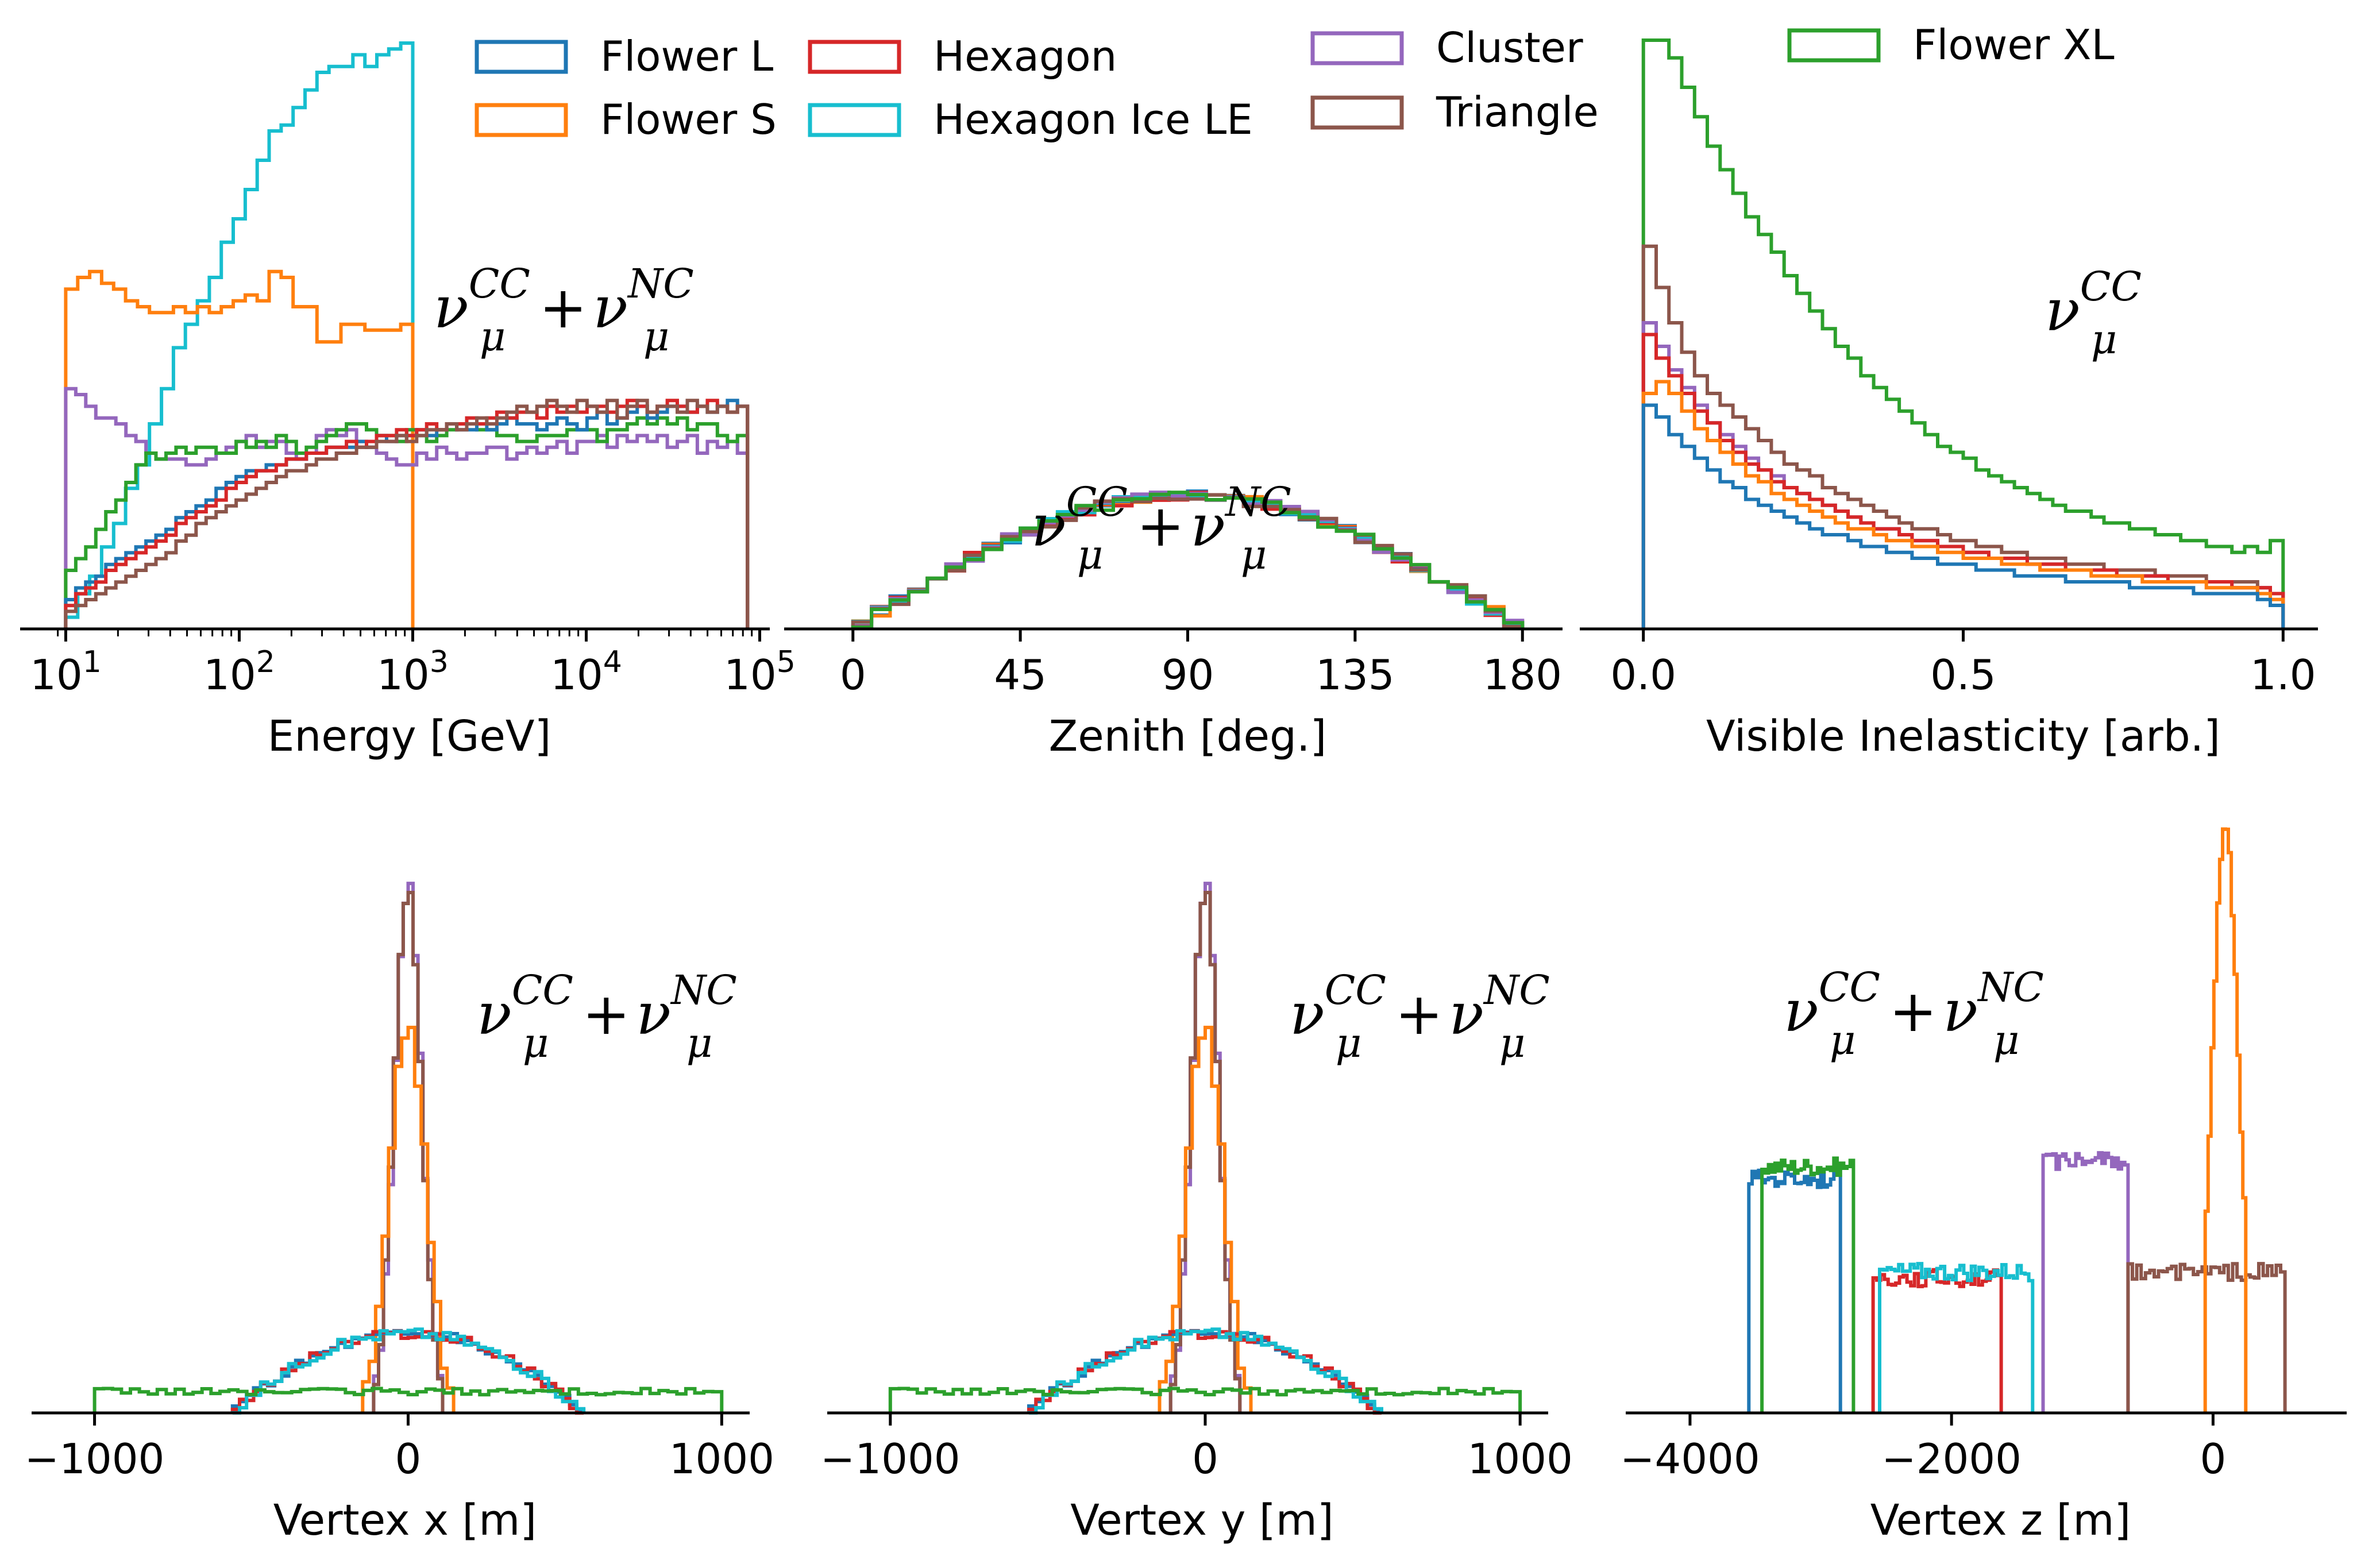 Image resolution: width=2353 pixels, height=1568 pixels. Describe the element at coordinates (1205, 1219) in the screenshot. I see `series-flower-s-vertex_y` at that location.